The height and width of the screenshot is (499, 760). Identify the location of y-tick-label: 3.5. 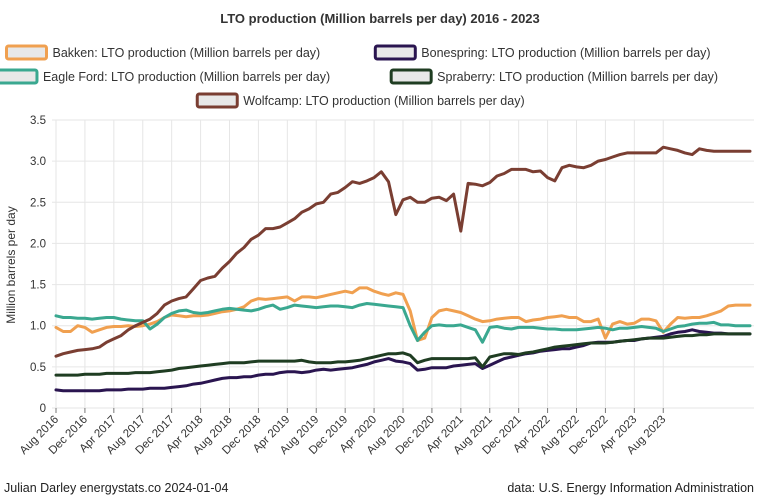
(38, 121).